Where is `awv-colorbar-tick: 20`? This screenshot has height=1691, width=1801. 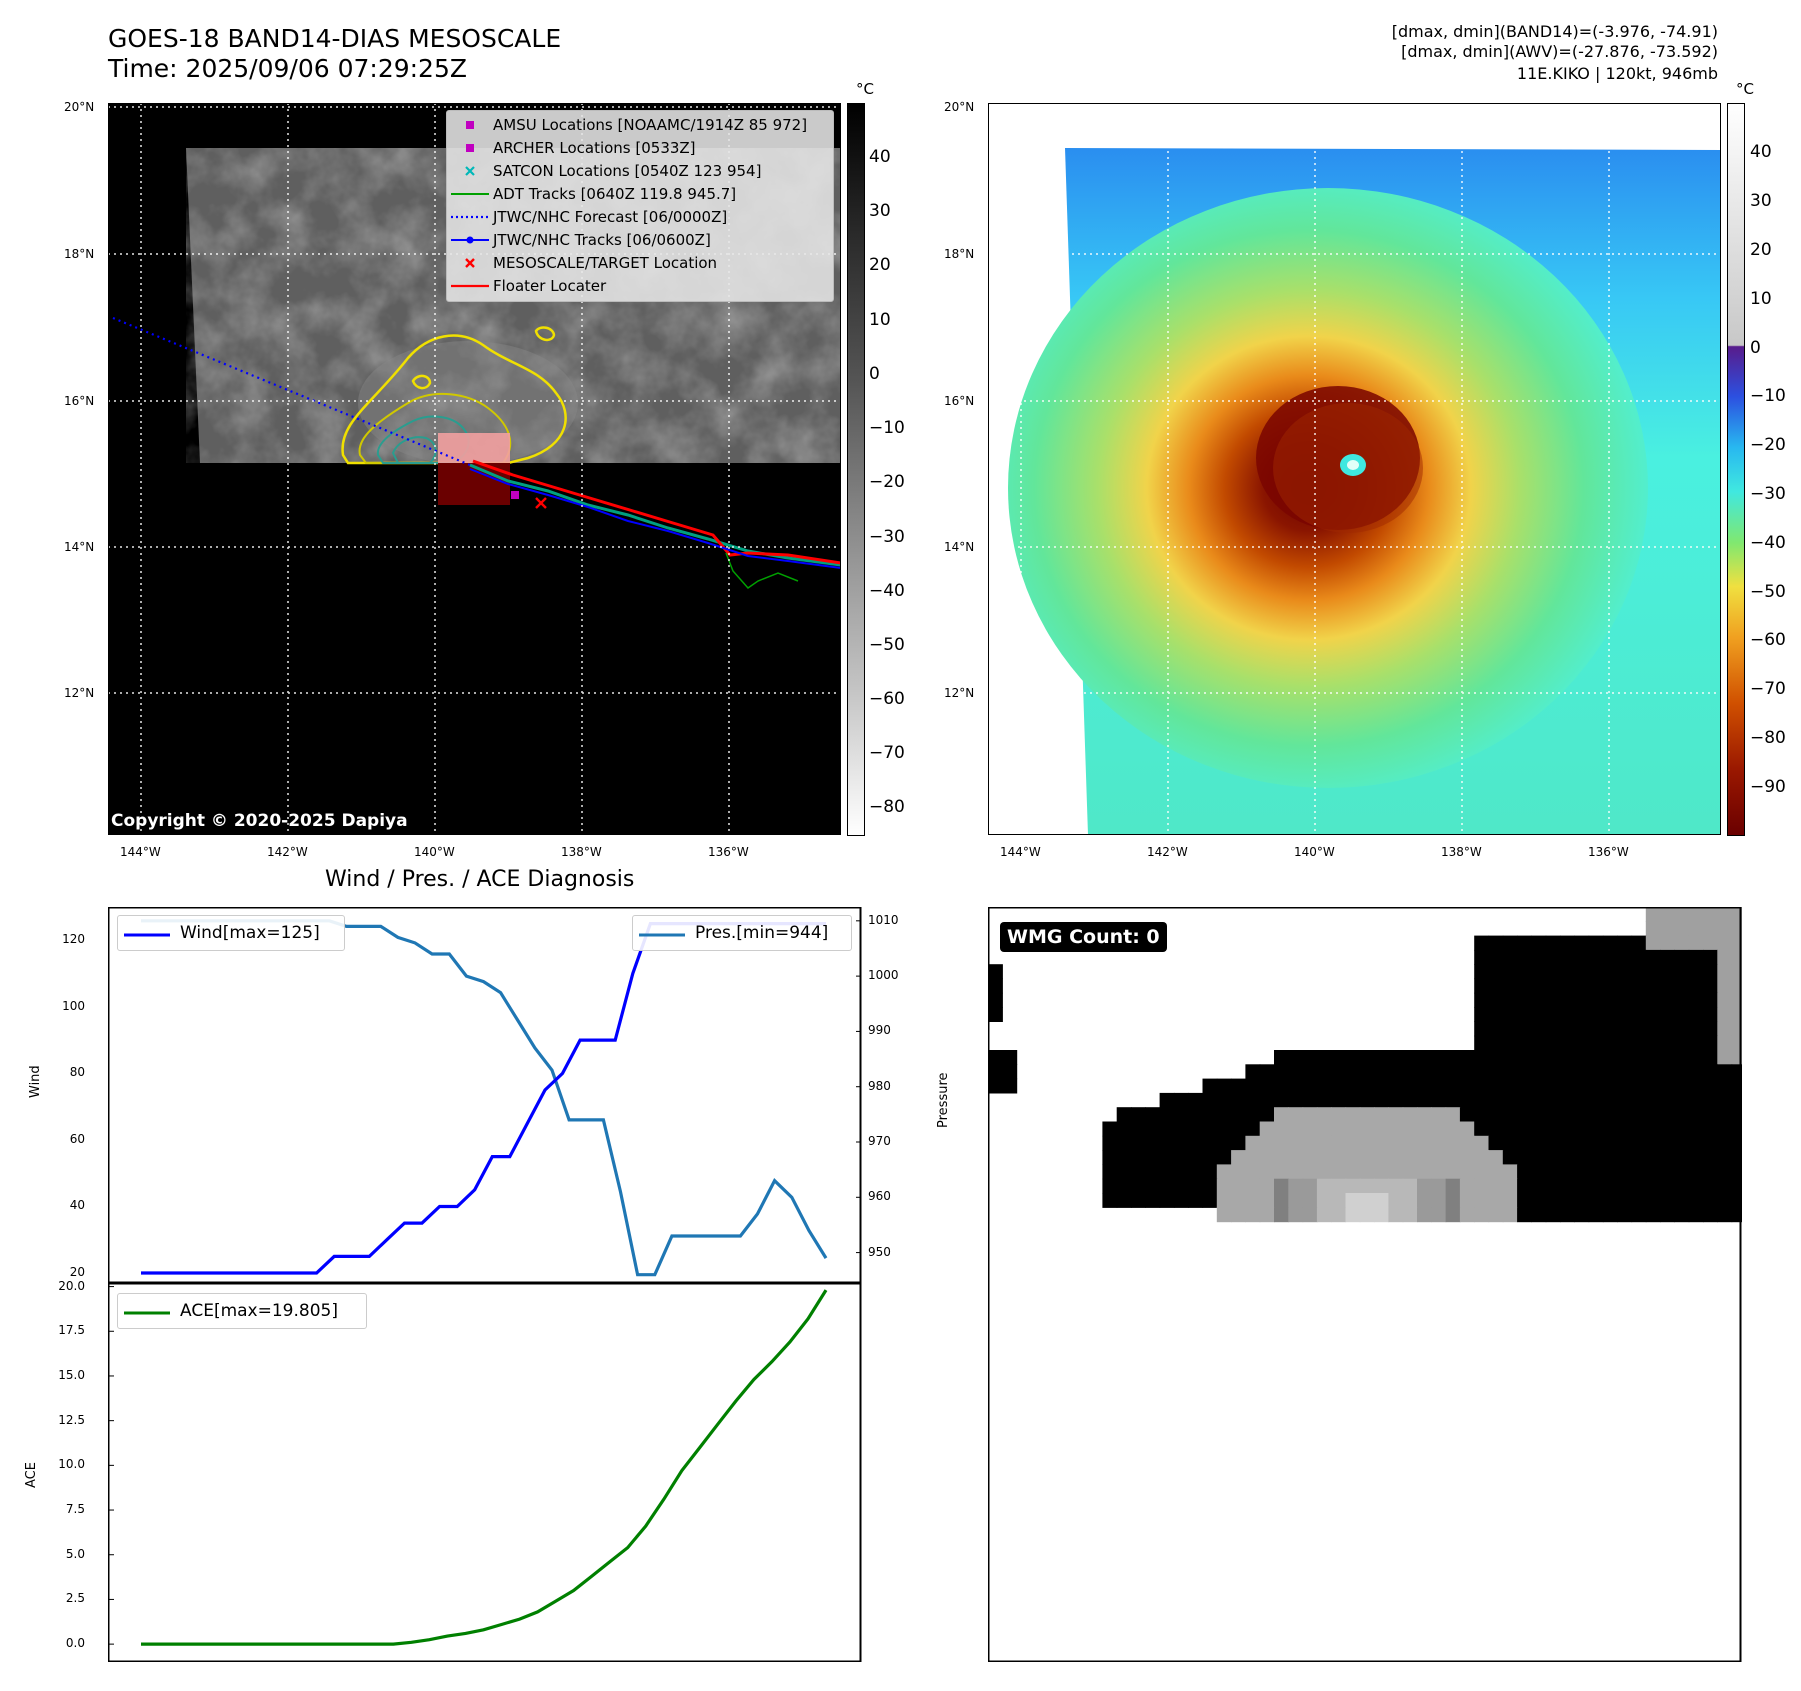
awv-colorbar-tick: 20 is located at coordinates (1761, 250).